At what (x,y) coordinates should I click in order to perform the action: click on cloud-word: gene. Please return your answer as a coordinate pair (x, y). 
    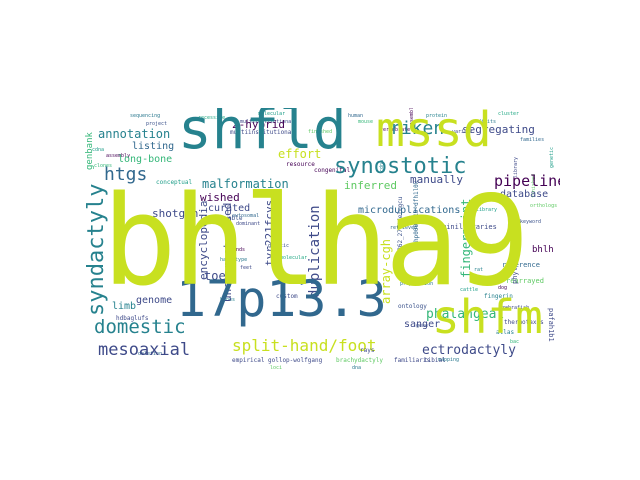
    Looking at the image, I should click on (422, 326).